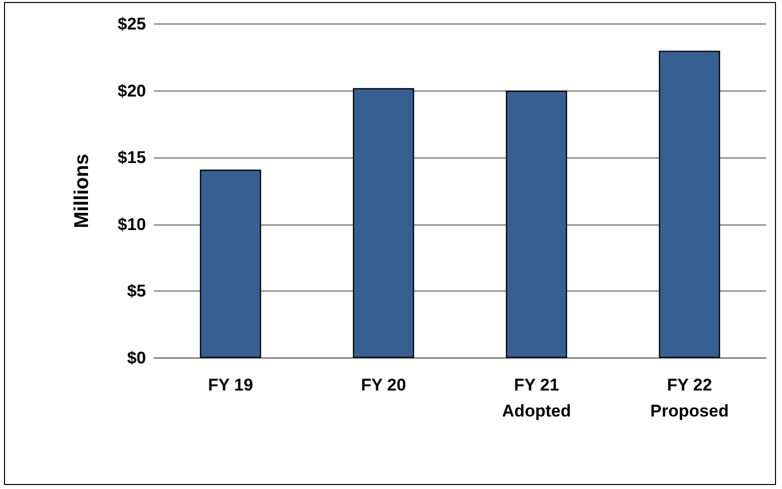 The image size is (782, 489). Describe the element at coordinates (136, 291) in the screenshot. I see `y-tick-label: $5` at that location.